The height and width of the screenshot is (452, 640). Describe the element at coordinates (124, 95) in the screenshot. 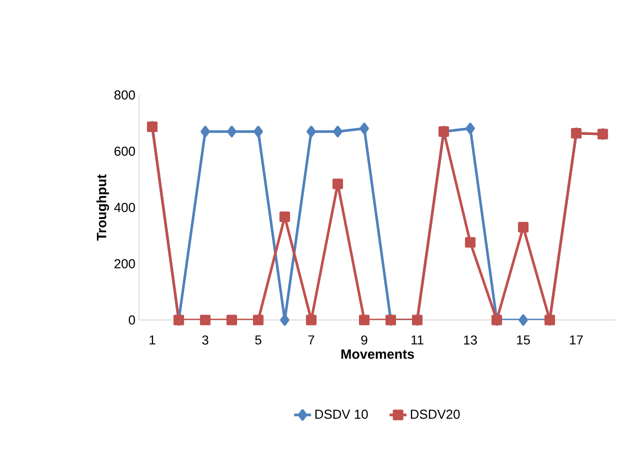

I see `y-tick-label: 800` at that location.